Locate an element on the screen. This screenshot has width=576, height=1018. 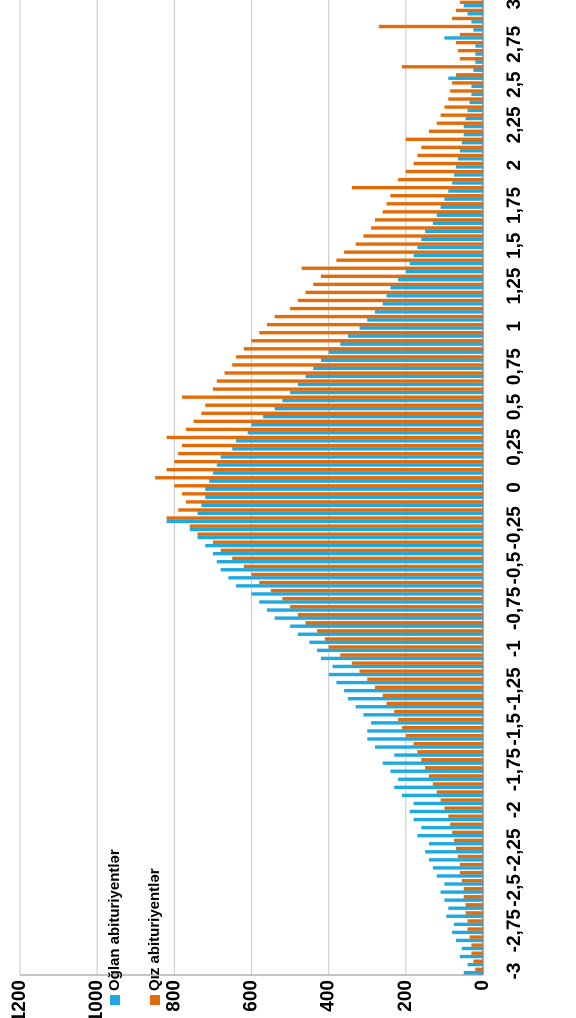
x-tick-label: 3 is located at coordinates (514, 4).